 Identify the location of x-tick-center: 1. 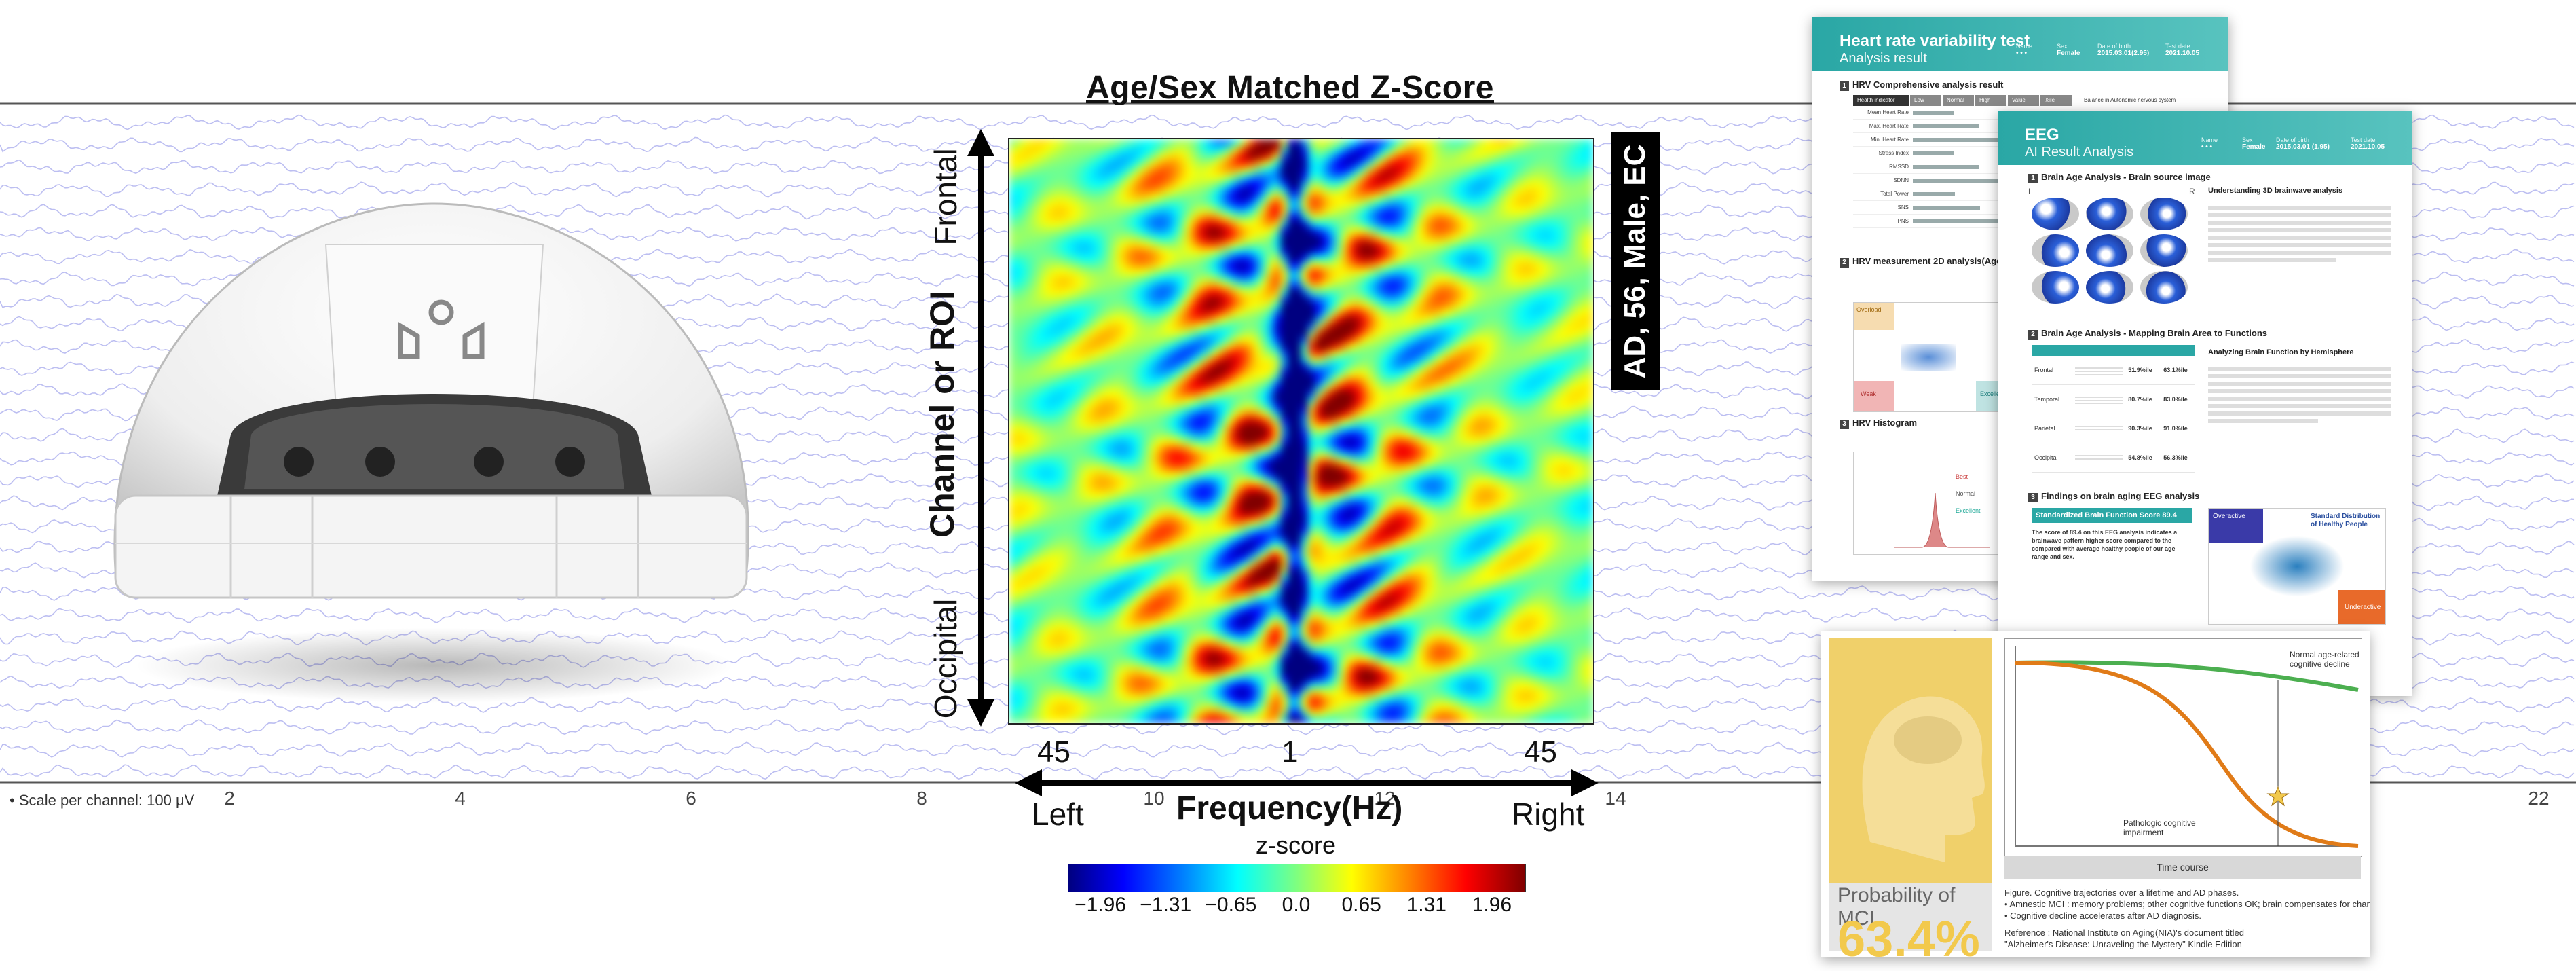
(1291, 752).